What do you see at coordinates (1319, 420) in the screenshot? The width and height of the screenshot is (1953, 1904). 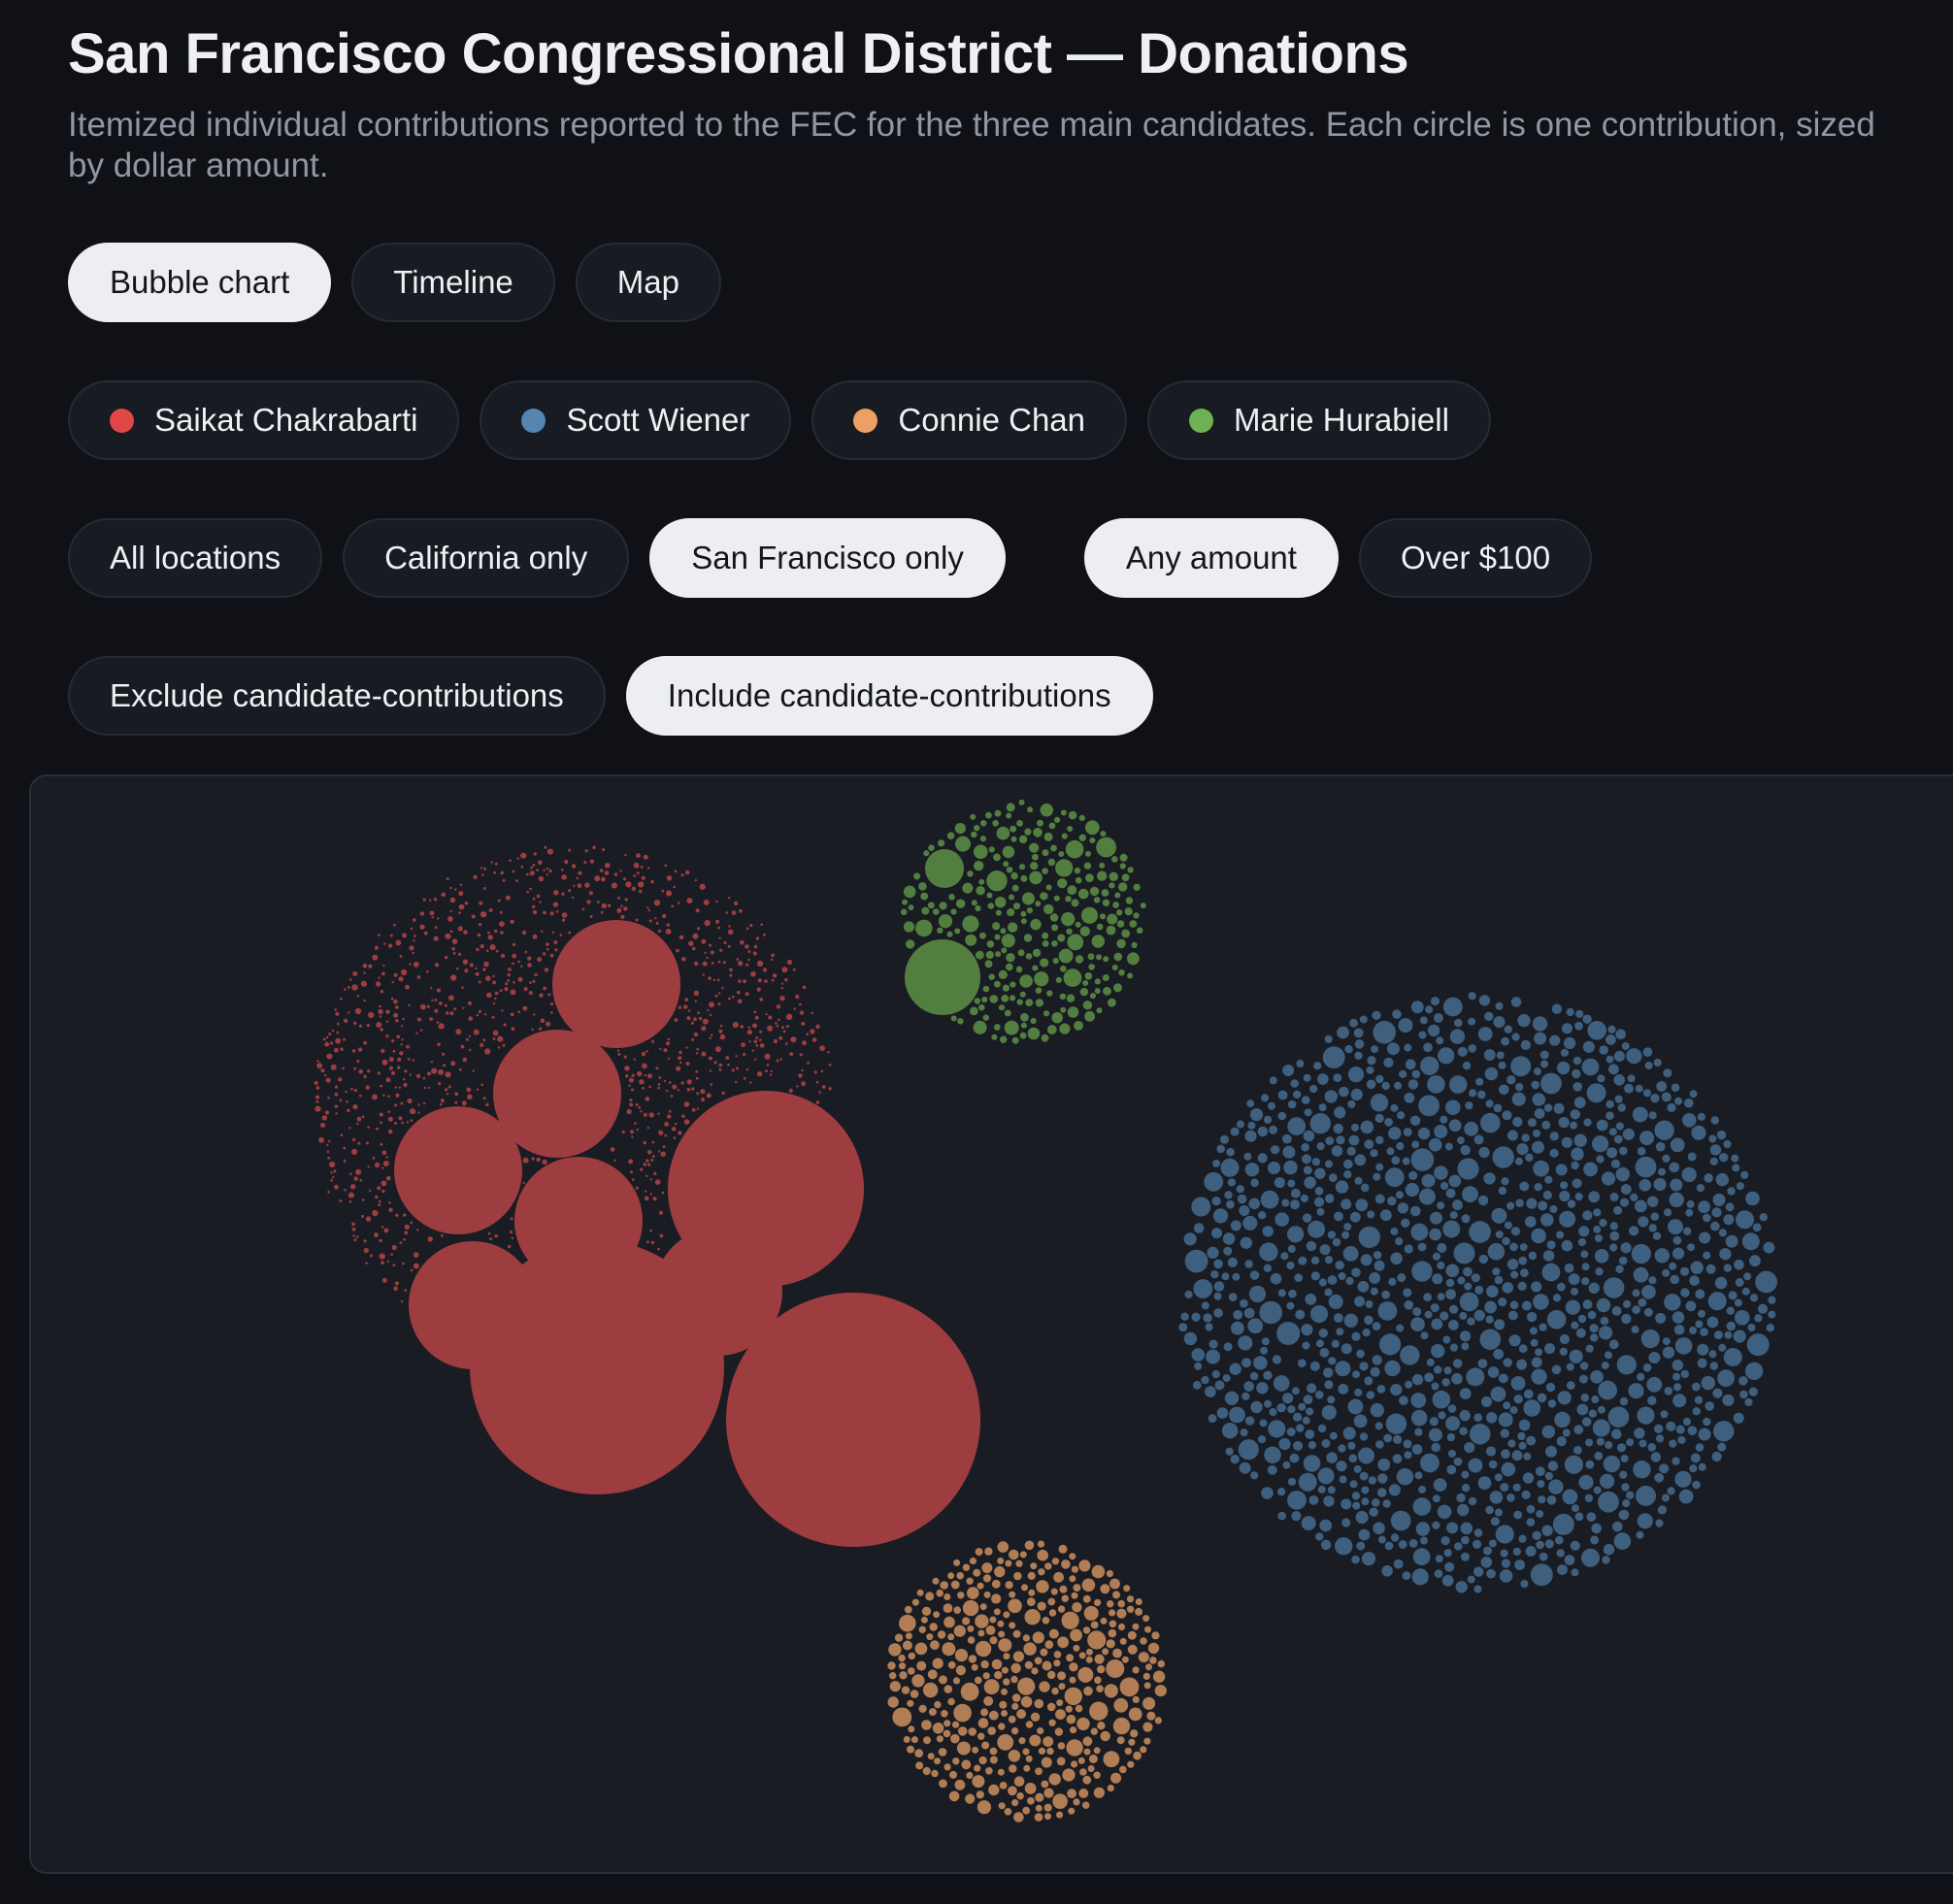 I see `candidate-toggle-hurabiell: Marie Hurabiell` at bounding box center [1319, 420].